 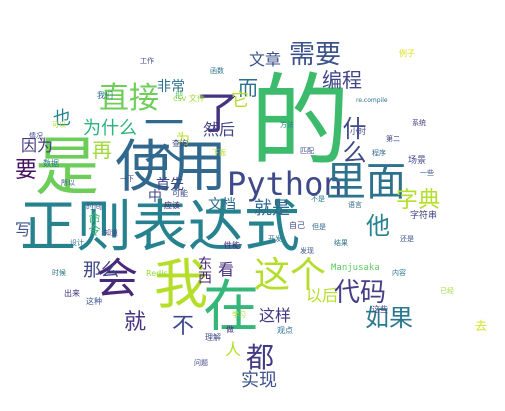 I want to click on word-hanshu: 函数, so click(x=217, y=71).